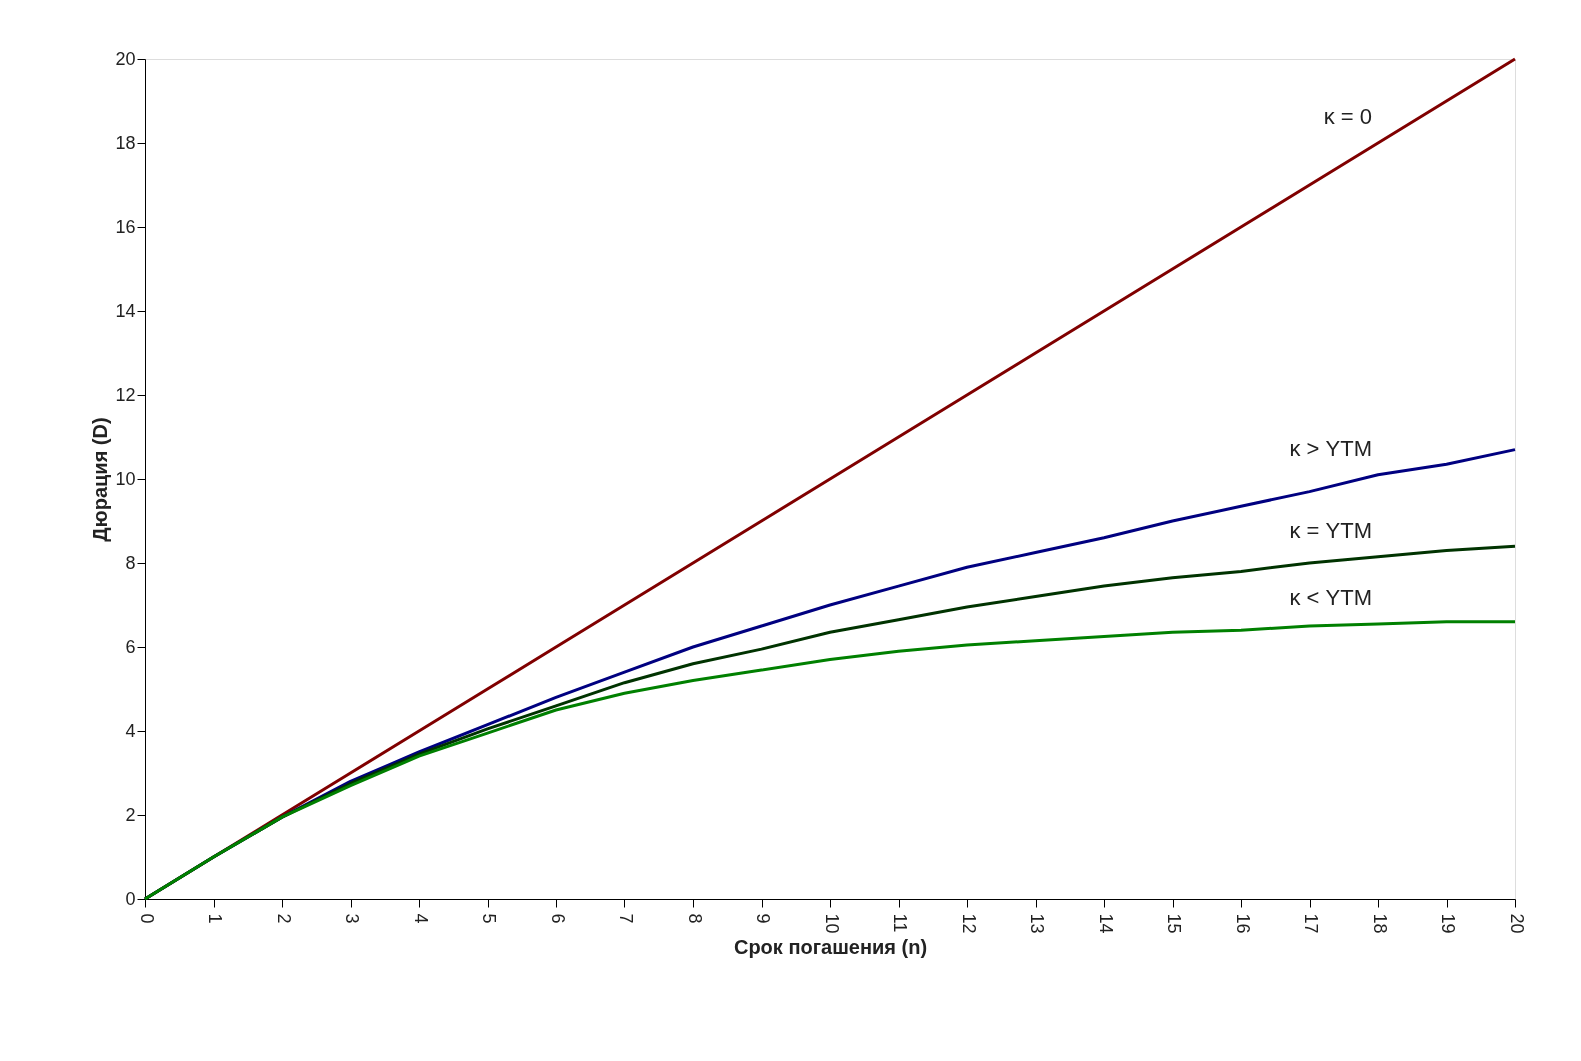 This screenshot has height=1061, width=1581. I want to click on x-axis-title: Срок погашения (n), so click(830, 946).